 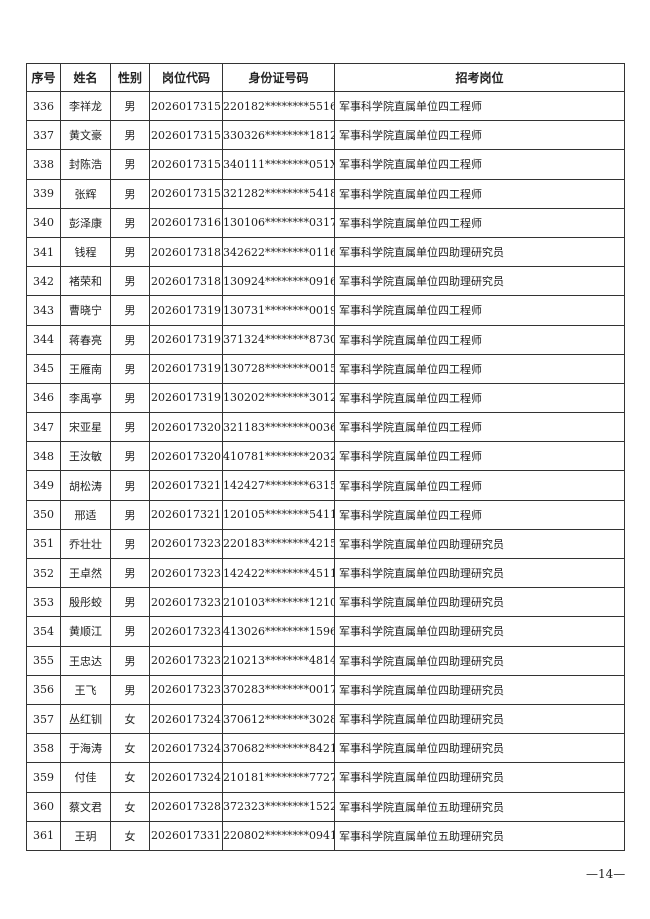 What do you see at coordinates (85, 339) in the screenshot?
I see `cell-name: 蒋春亮` at bounding box center [85, 339].